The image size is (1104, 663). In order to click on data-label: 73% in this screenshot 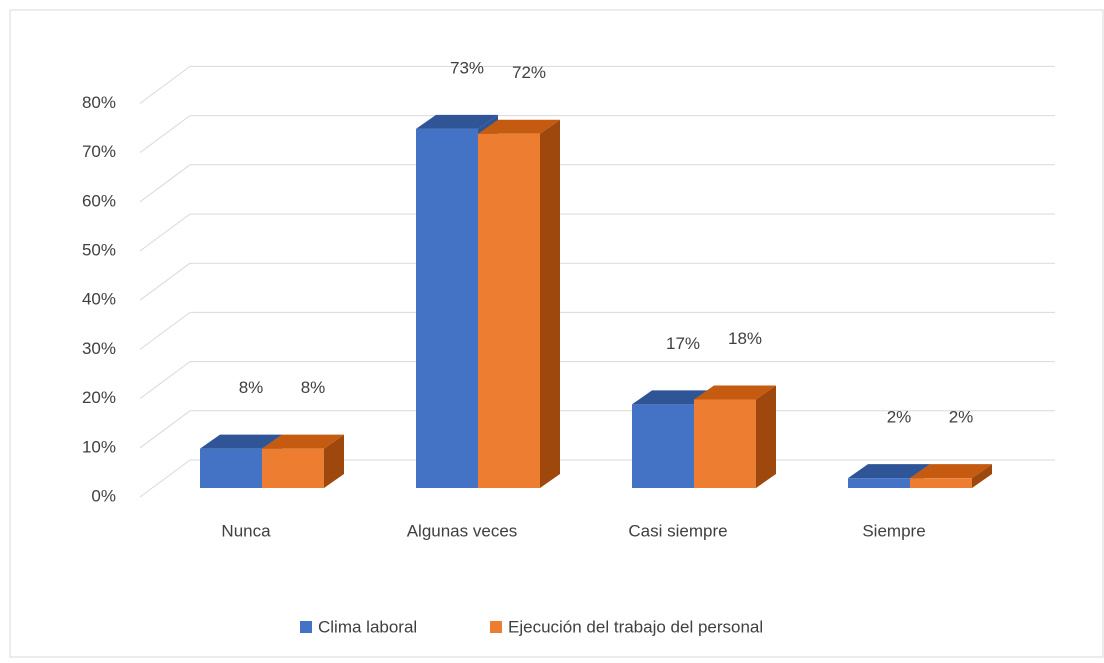, I will do `click(467, 67)`.